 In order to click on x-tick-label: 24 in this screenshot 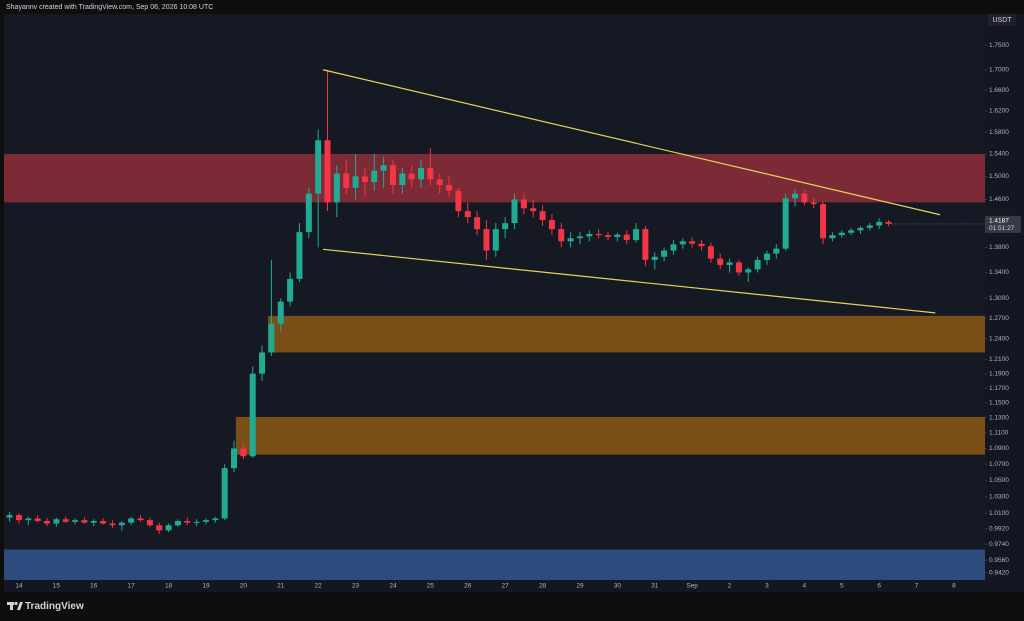, I will do `click(393, 586)`.